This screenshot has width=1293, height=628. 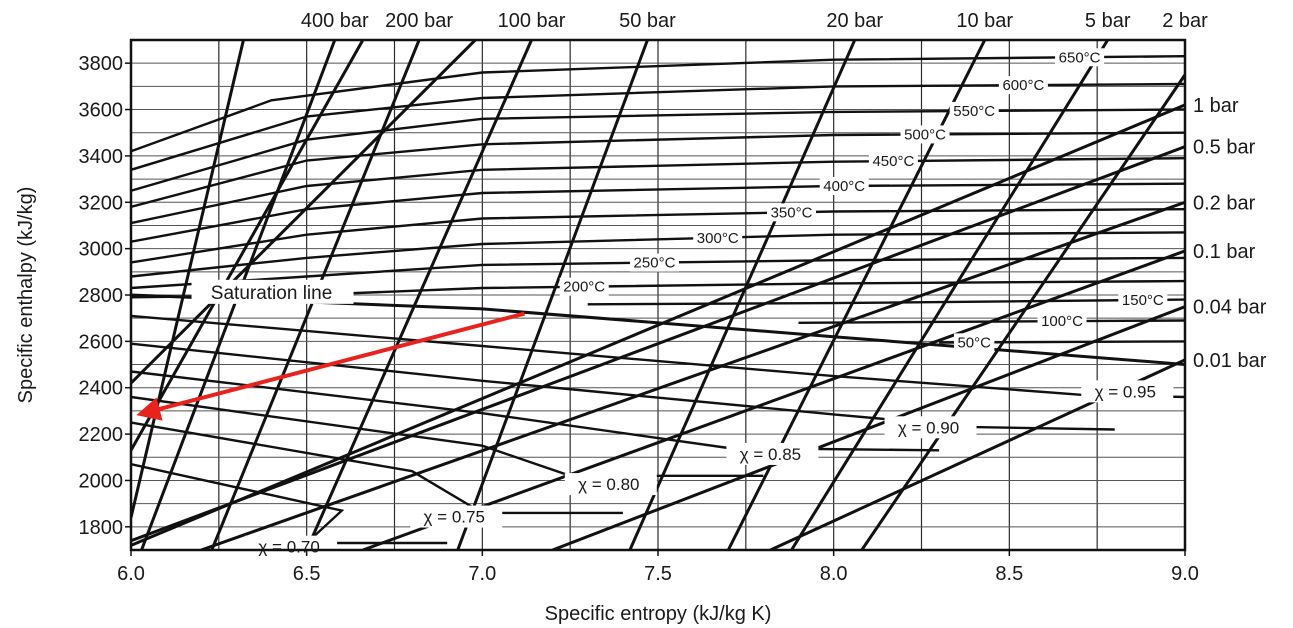 What do you see at coordinates (307, 574) in the screenshot?
I see `x-tick-label: 6.5` at bounding box center [307, 574].